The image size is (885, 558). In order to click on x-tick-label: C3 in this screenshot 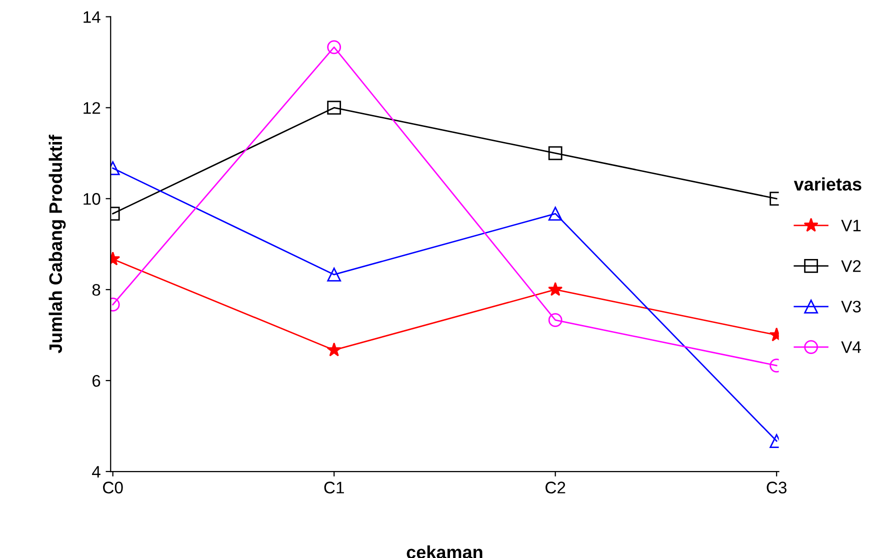, I will do `click(776, 488)`.